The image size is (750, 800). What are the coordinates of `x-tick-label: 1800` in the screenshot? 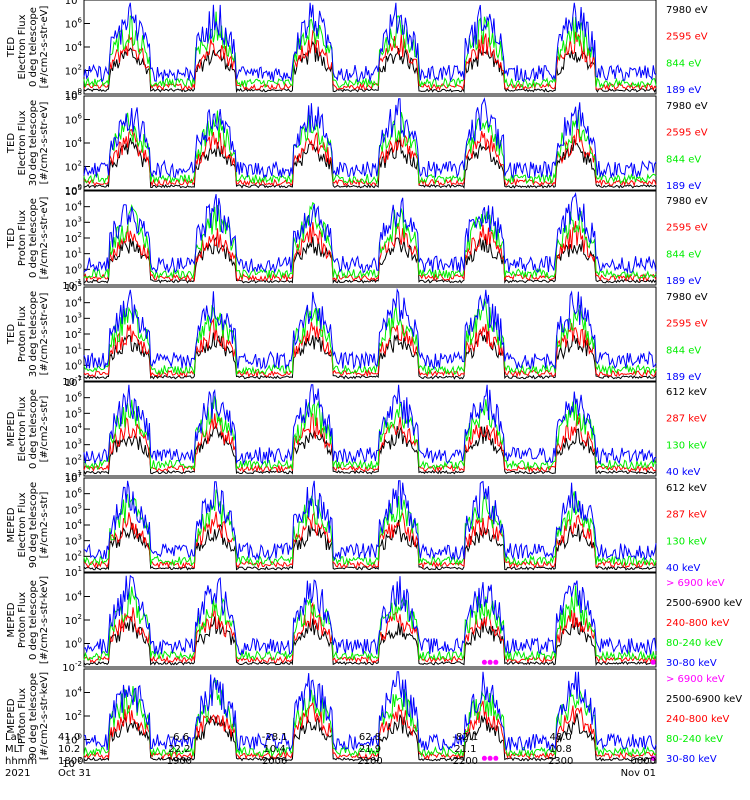 It's located at (70, 761).